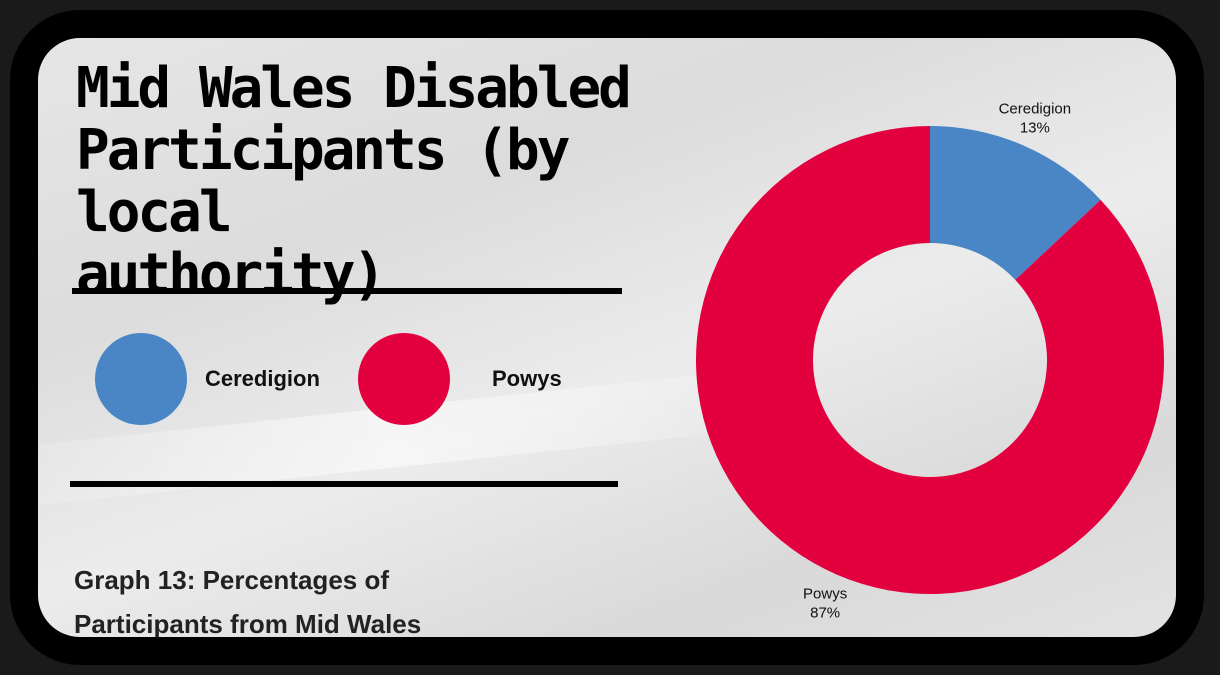 This screenshot has width=1220, height=675. Describe the element at coordinates (527, 378) in the screenshot. I see `legend-label-powys: Powys` at that location.